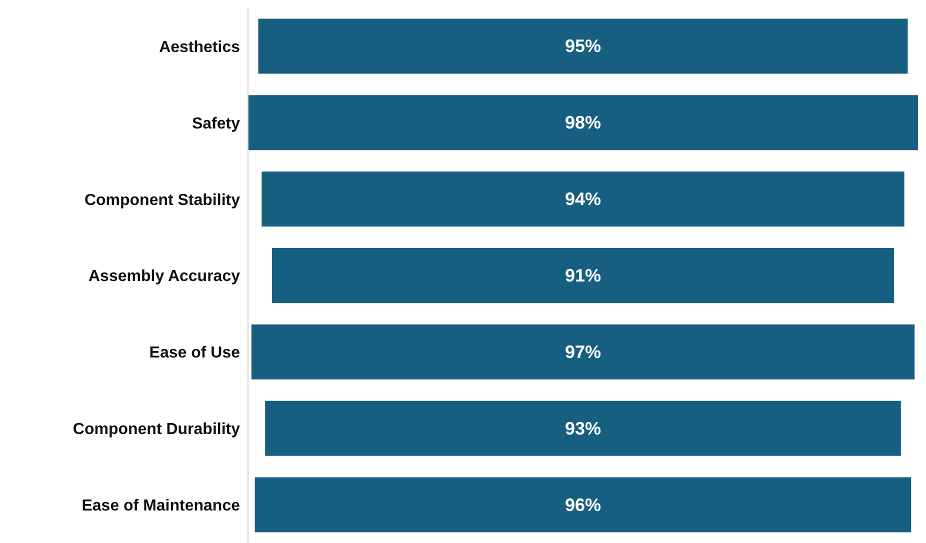  I want to click on category-label: Component Stability, so click(162, 200).